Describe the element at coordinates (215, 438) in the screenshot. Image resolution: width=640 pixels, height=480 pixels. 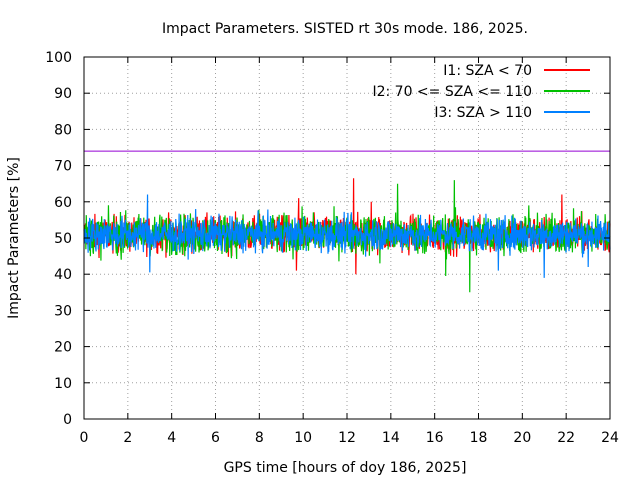
I see `x-tick-label: 6` at that location.